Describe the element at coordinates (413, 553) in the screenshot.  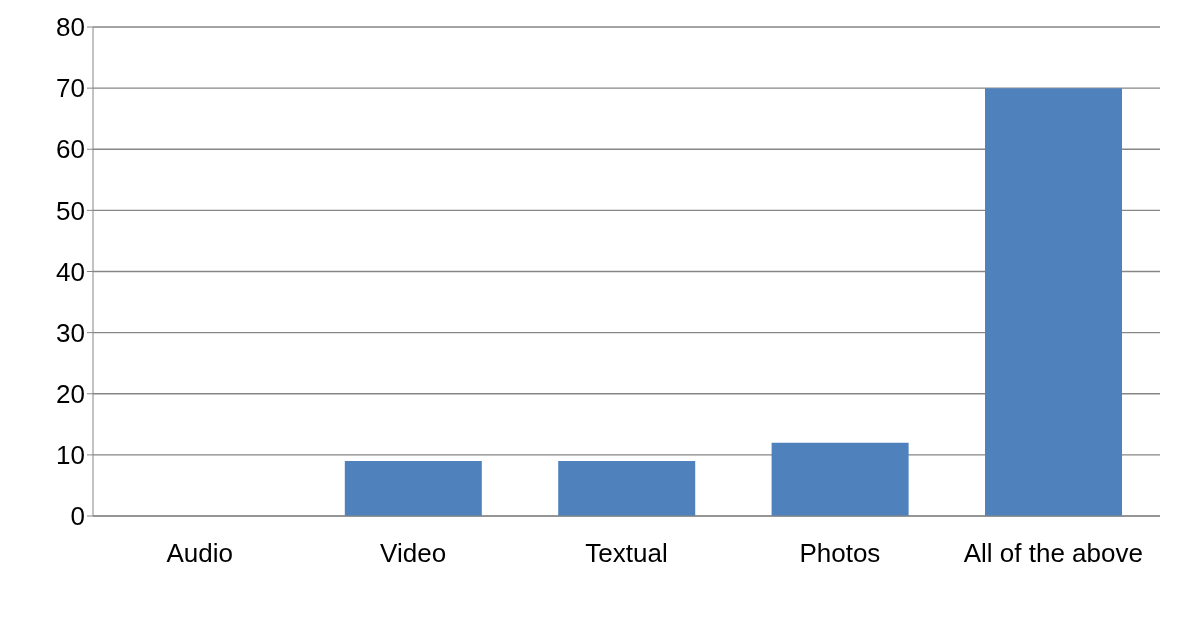
I see `x-tick-label: Video` at that location.